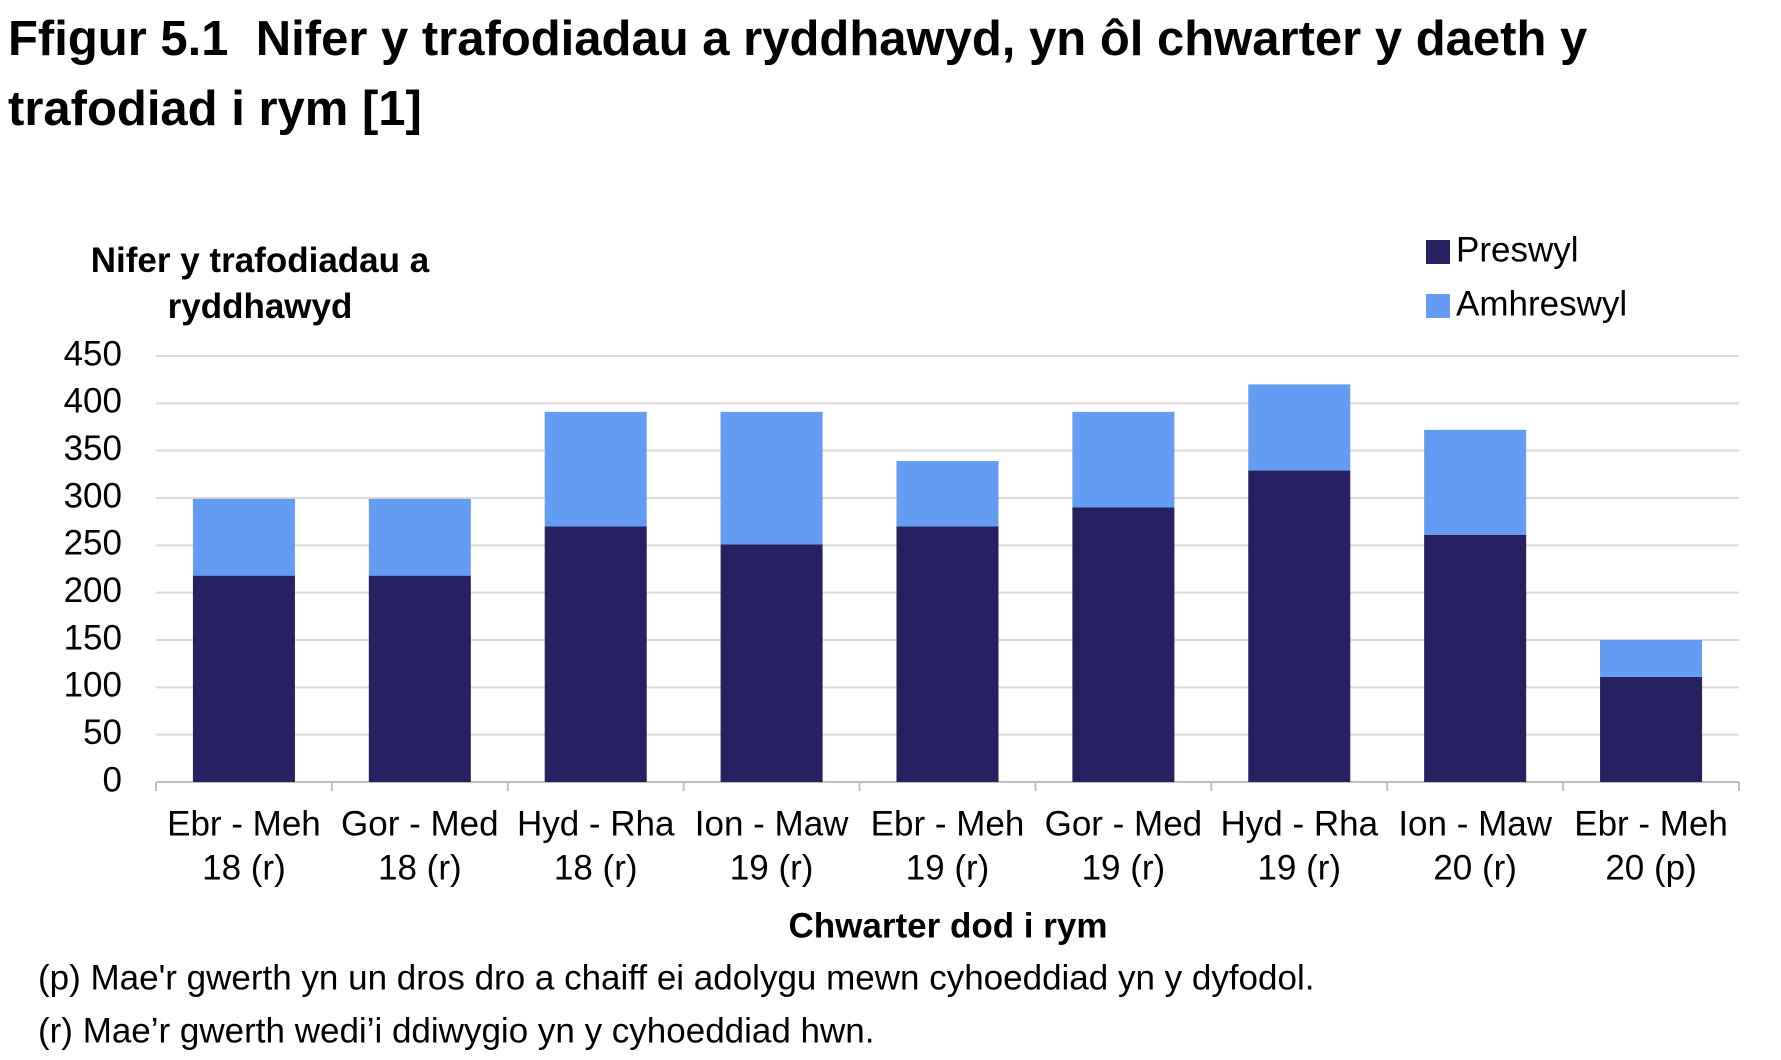 This screenshot has height=1060, width=1781. I want to click on y-tick-label: 100, so click(93, 685).